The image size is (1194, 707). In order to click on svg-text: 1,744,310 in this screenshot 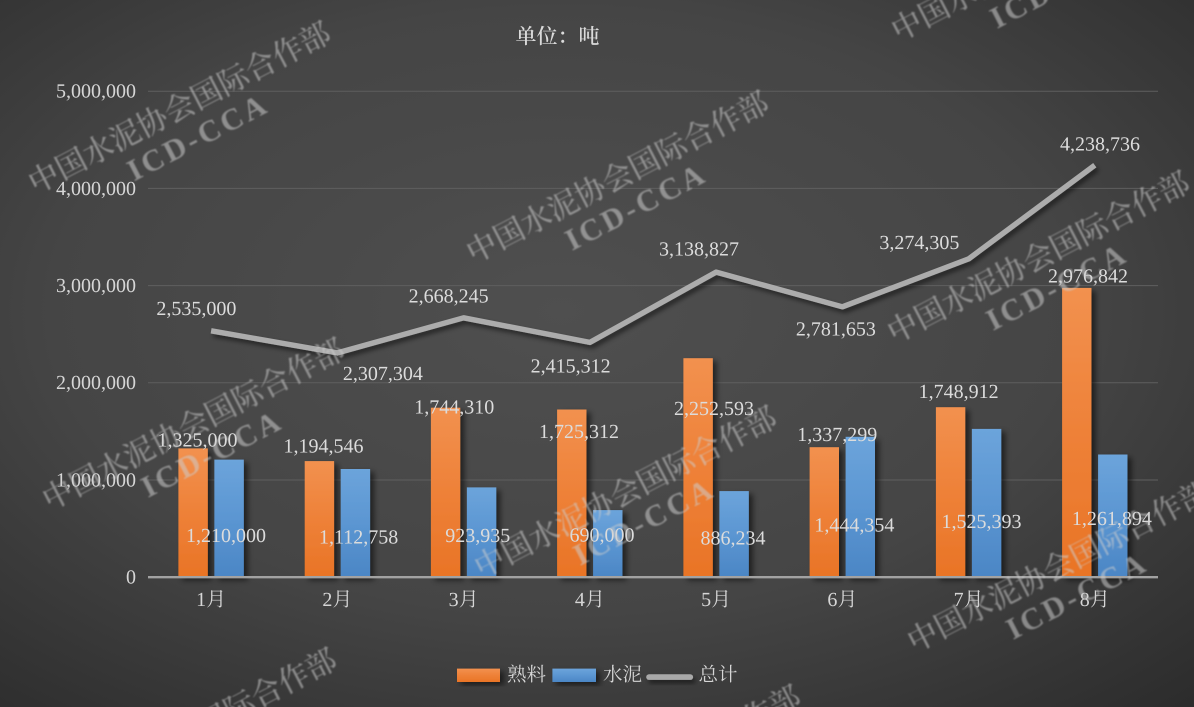, I will do `click(454, 408)`.